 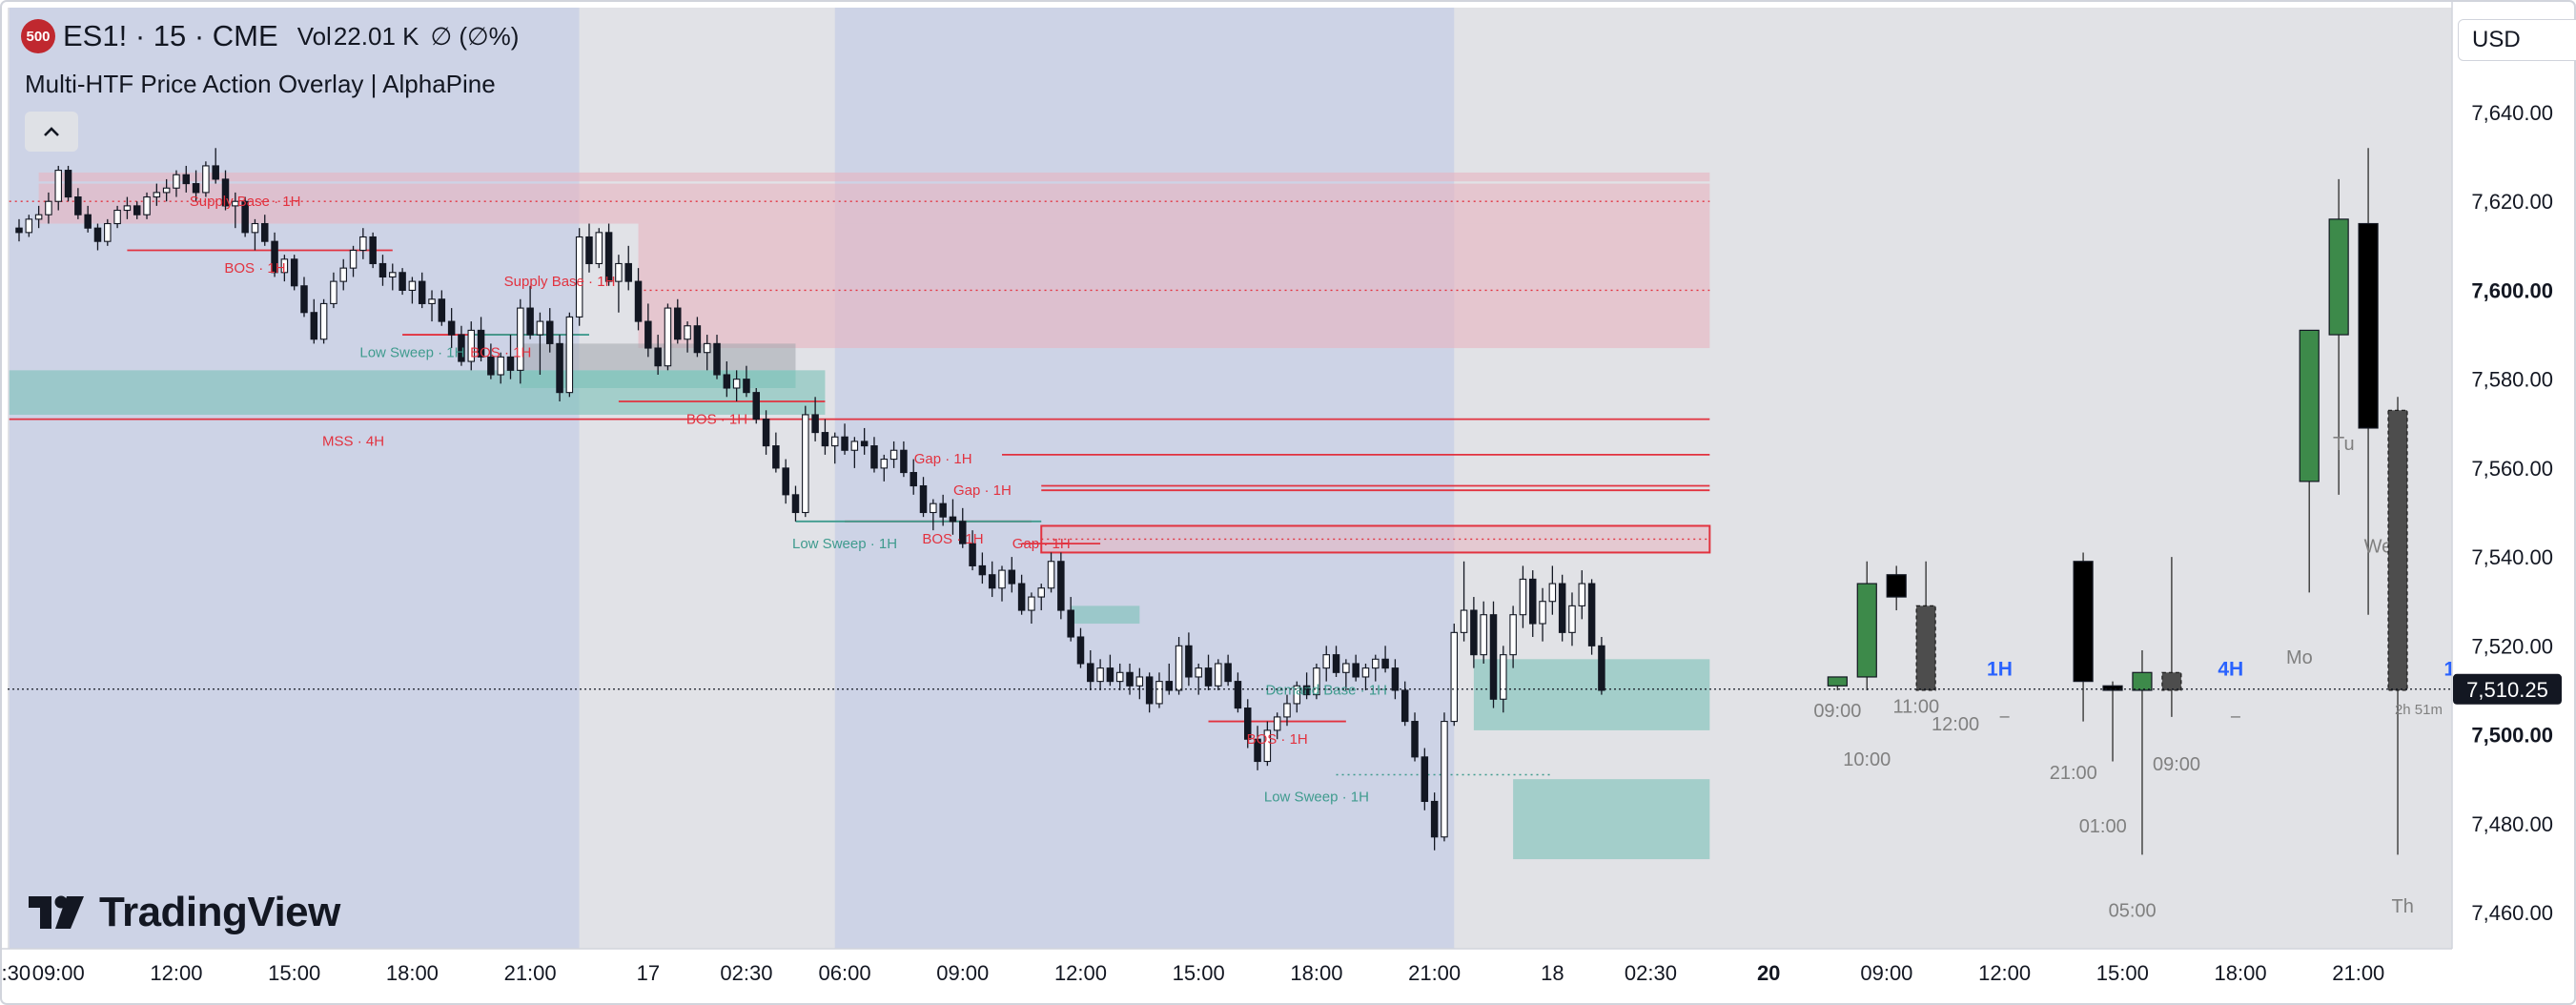 I want to click on tradingview-logo: TradingView, so click(x=184, y=912).